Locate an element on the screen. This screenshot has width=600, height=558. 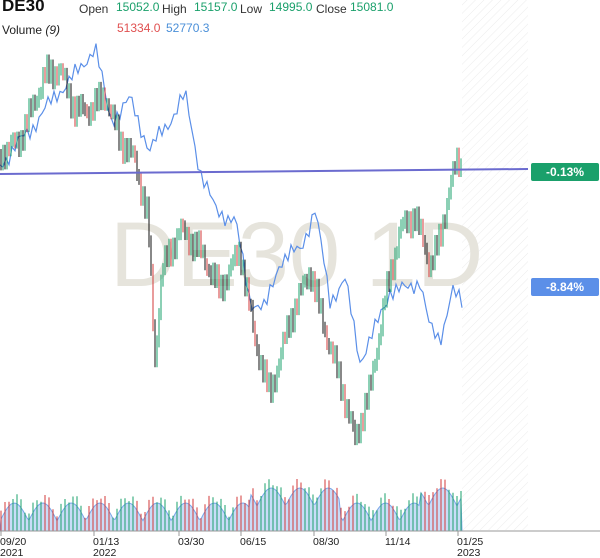
compare-change-badge: -8.84% is located at coordinates (565, 287).